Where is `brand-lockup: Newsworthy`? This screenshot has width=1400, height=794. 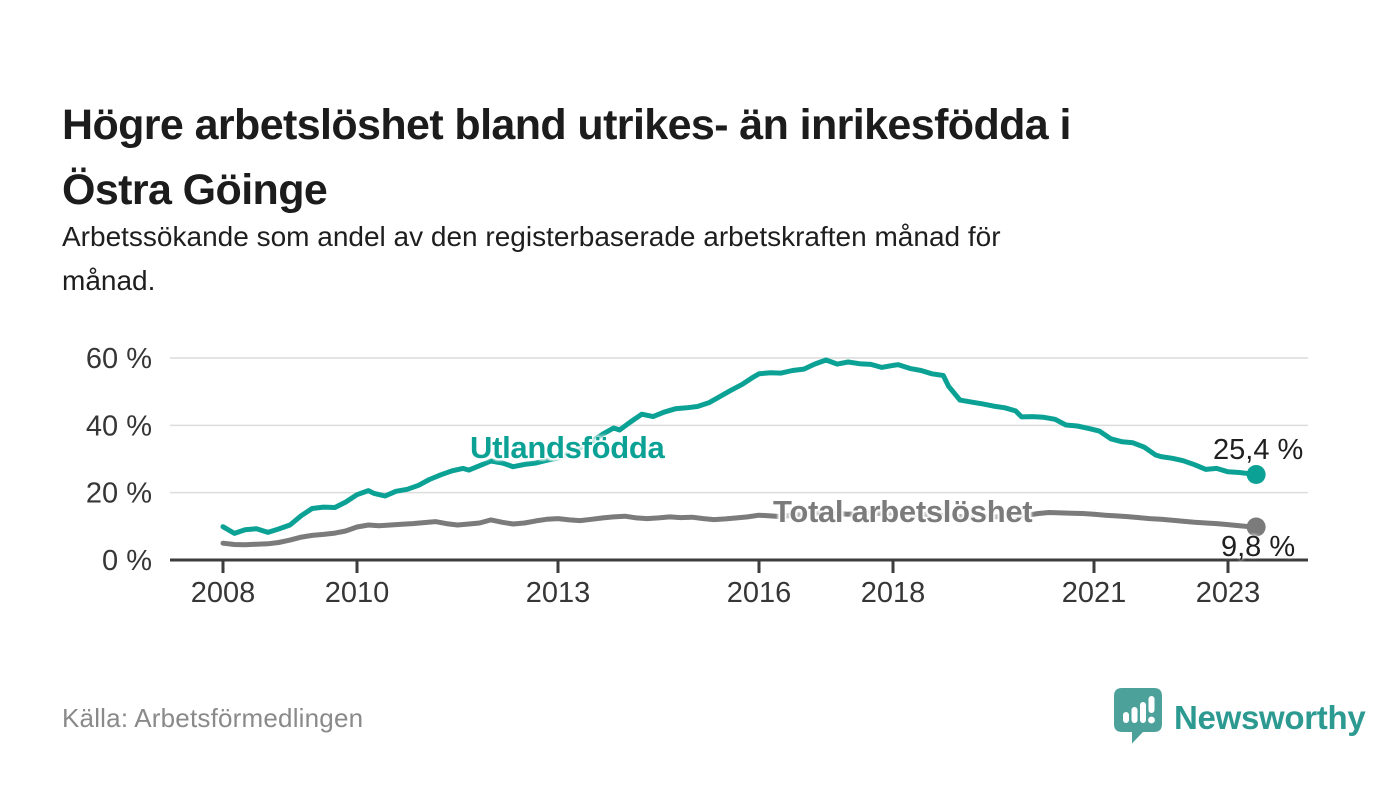
brand-lockup: Newsworthy is located at coordinates (1239, 717).